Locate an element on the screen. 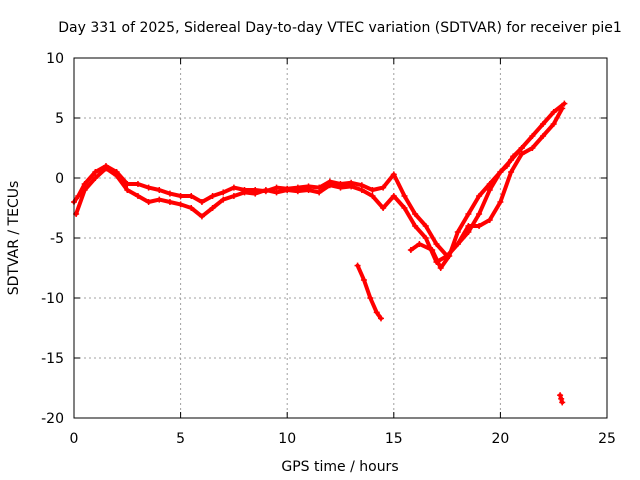  x-tick-label: 20 is located at coordinates (500, 439).